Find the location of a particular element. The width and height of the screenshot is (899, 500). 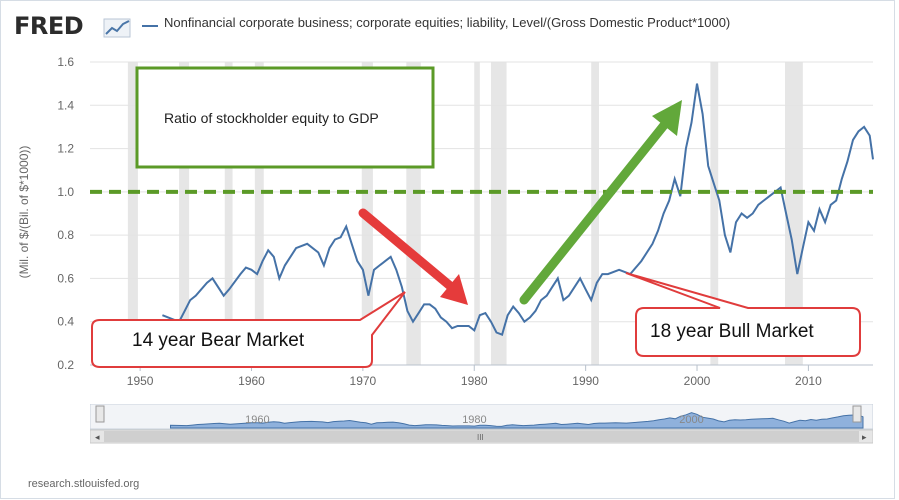

navigator-left-handle is located at coordinates (100, 414).